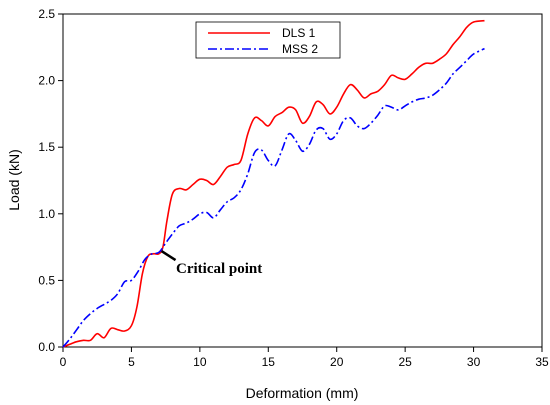 The image size is (550, 405). What do you see at coordinates (474, 362) in the screenshot?
I see `x-tick-label: 30` at bounding box center [474, 362].